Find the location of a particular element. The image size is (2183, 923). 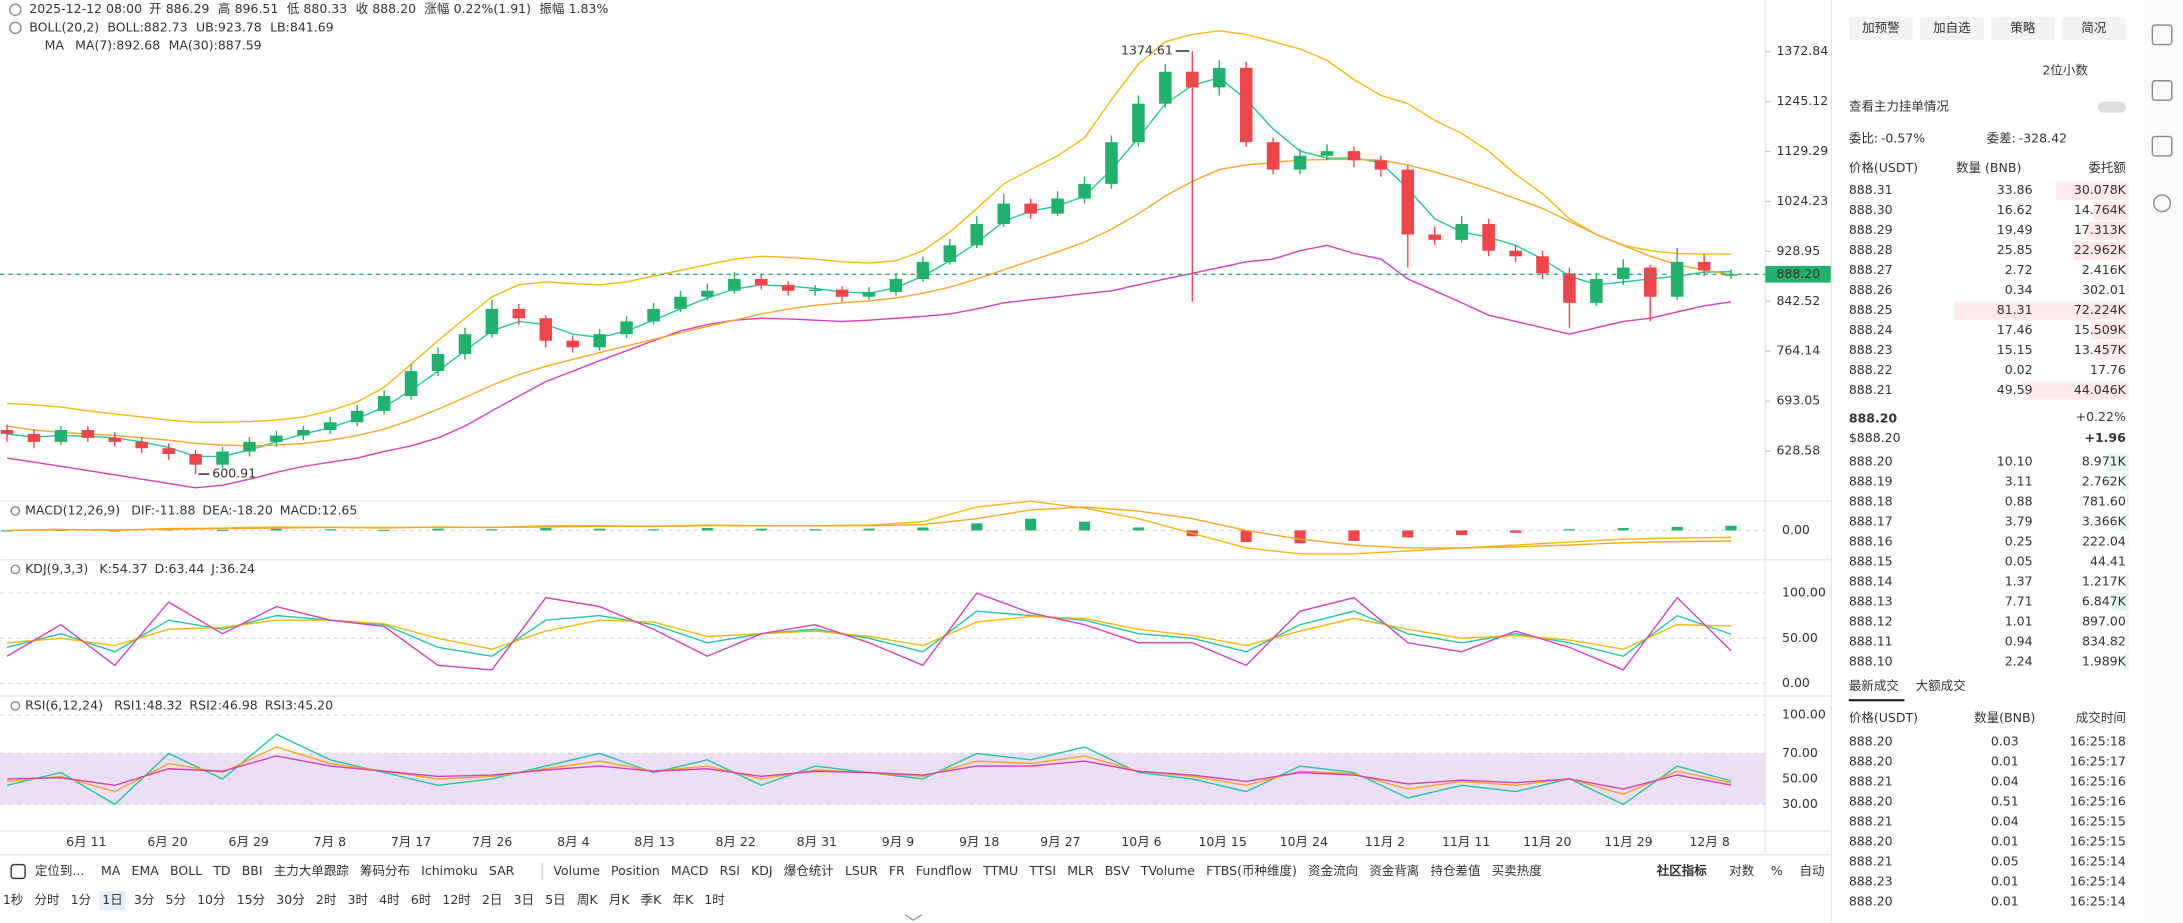

interval: 1秒 is located at coordinates (13, 899).